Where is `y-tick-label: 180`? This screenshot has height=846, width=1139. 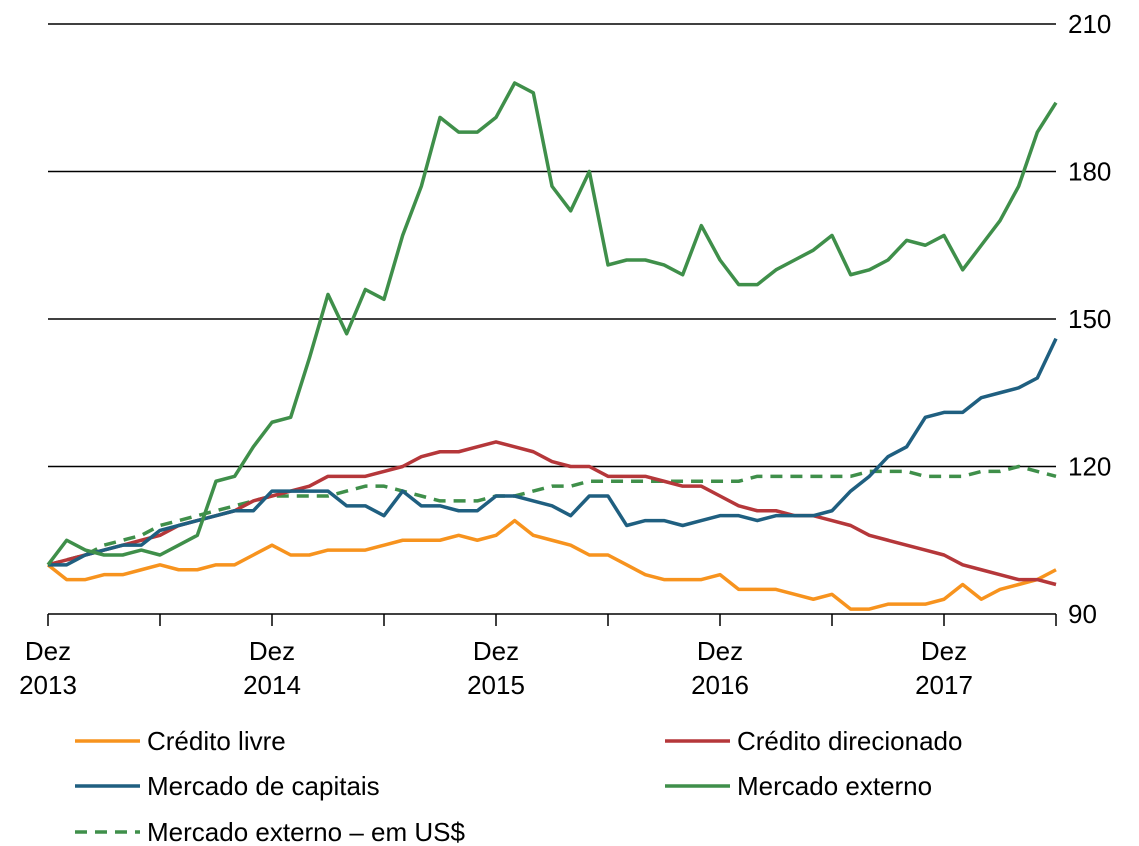
y-tick-label: 180 is located at coordinates (1089, 172).